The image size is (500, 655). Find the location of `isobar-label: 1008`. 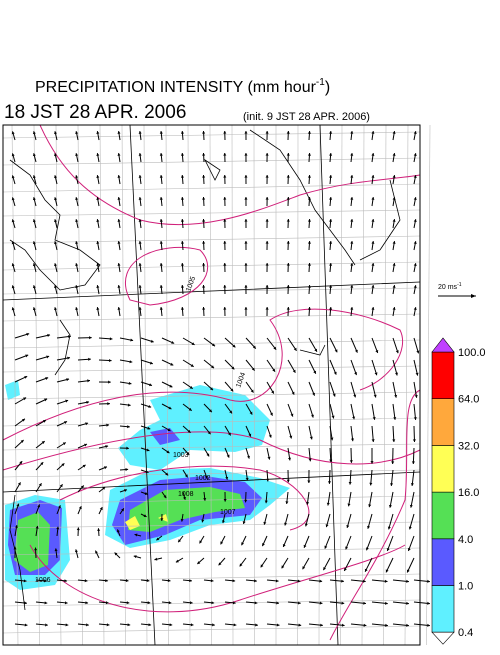

isobar-label: 1008 is located at coordinates (186, 494).